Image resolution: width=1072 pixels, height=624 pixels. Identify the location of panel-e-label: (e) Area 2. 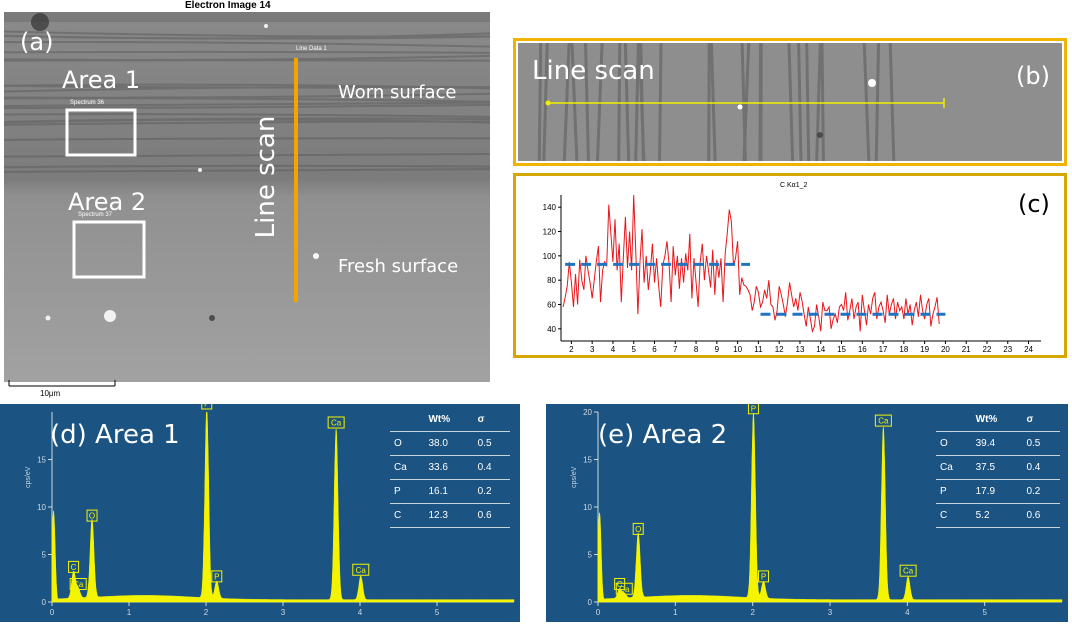
(663, 435).